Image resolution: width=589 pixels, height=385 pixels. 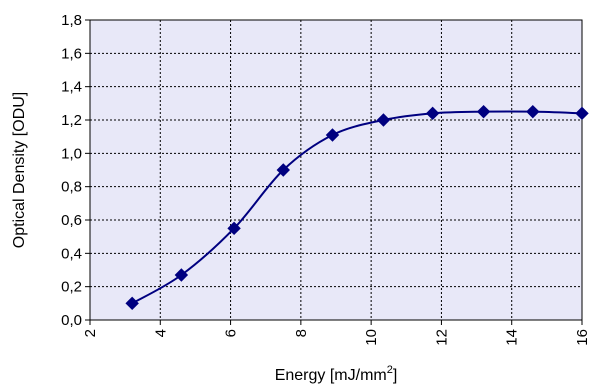 I want to click on x-tick-label: 16, so click(x=581, y=337).